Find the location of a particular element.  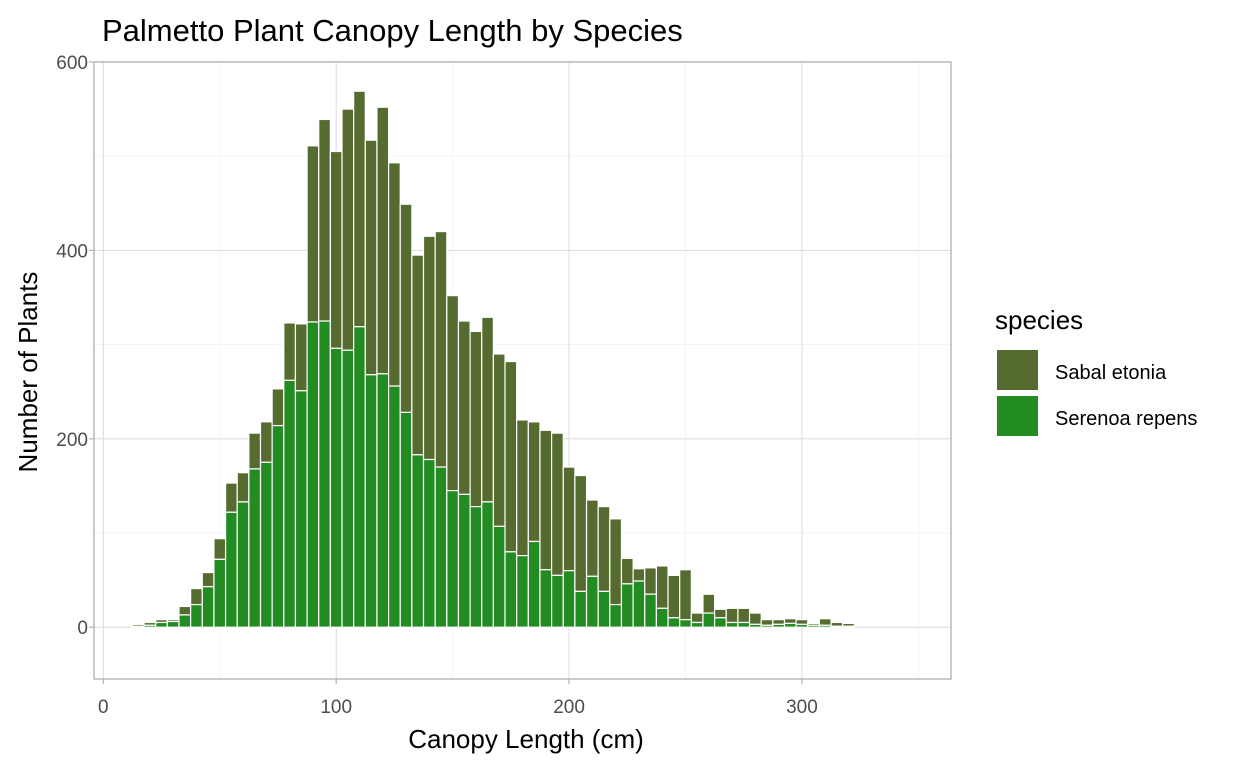

y-tick-label: 0 is located at coordinates (82, 628).